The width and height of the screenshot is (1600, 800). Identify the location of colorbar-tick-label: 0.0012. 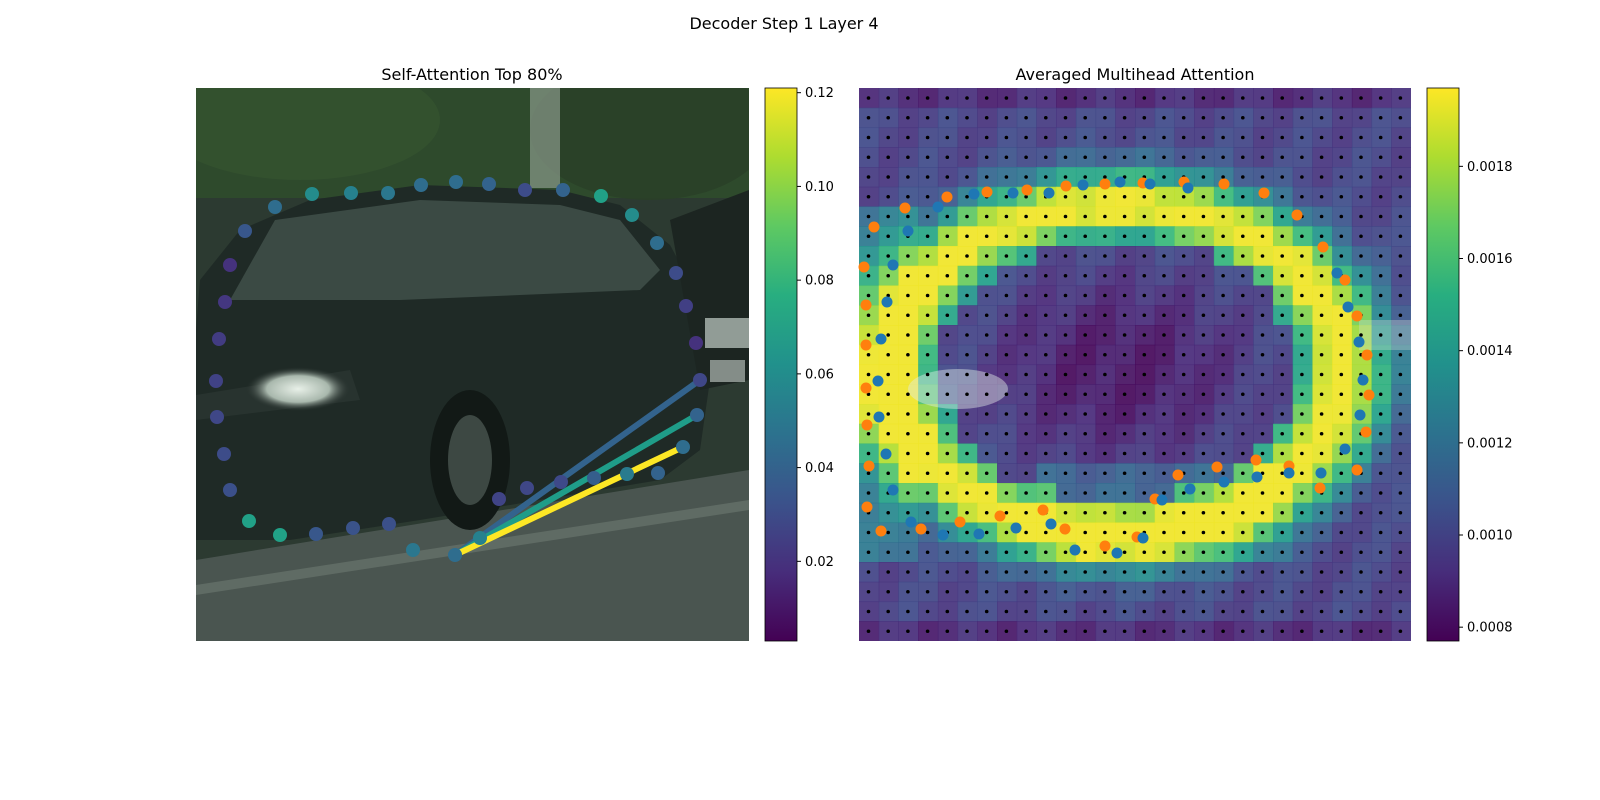
(1490, 443).